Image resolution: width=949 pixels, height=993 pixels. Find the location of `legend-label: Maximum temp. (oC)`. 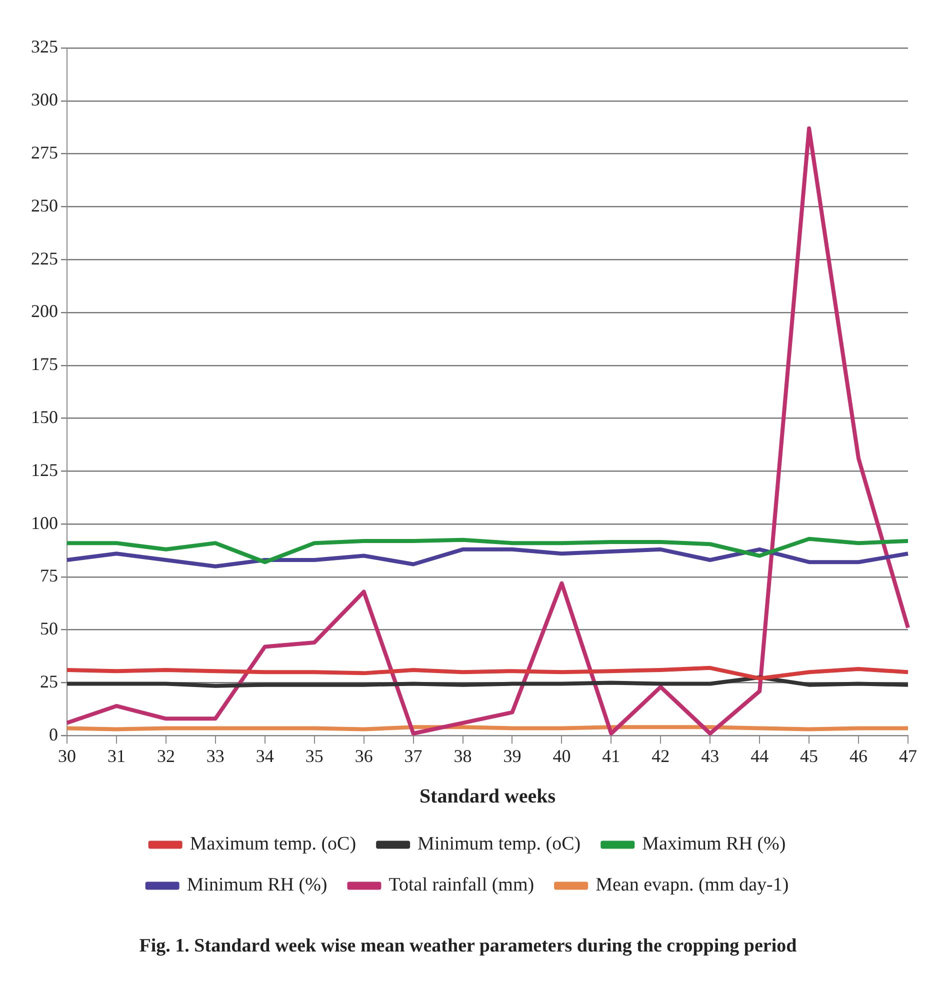

legend-label: Maximum temp. (oC) is located at coordinates (273, 844).